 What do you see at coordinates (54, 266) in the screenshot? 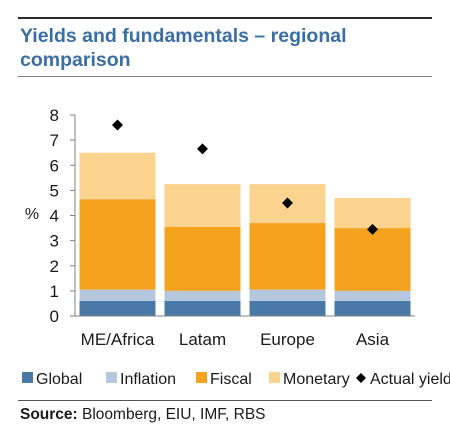
I see `y-tick-label: 2` at bounding box center [54, 266].